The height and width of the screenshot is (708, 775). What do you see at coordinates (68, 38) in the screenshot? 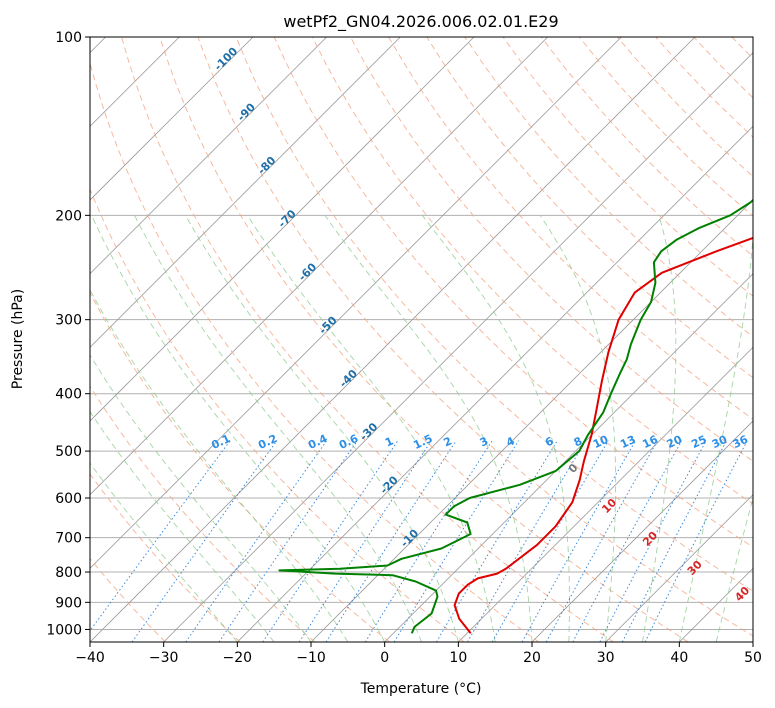
I see `y-tick-label: 100` at bounding box center [68, 38].